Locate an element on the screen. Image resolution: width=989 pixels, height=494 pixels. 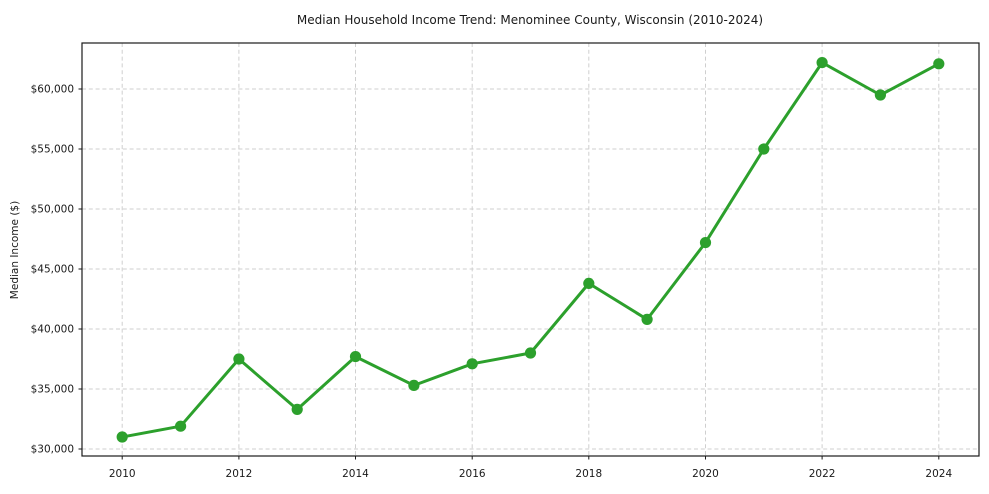
y-tick-label: $40,000 is located at coordinates (52, 330).